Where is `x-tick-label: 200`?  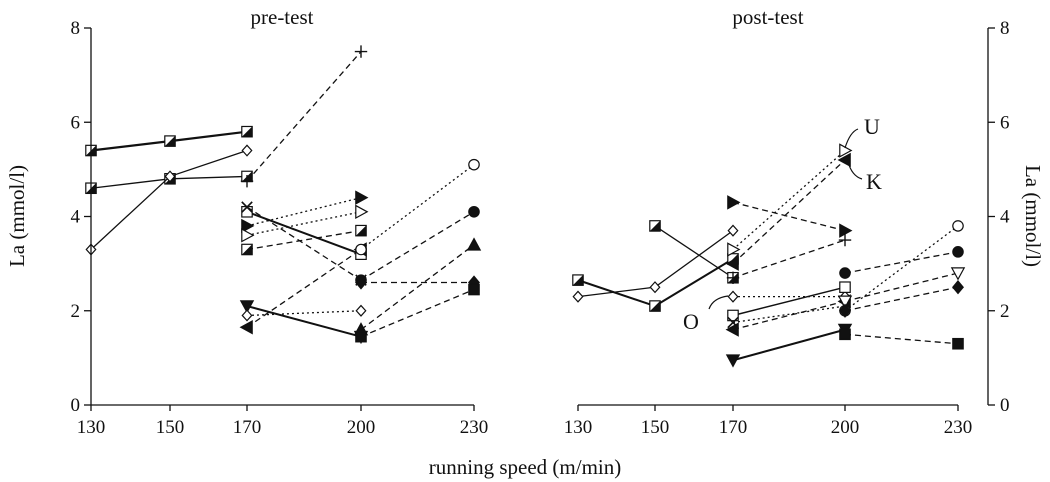 x-tick-label: 200 is located at coordinates (361, 427).